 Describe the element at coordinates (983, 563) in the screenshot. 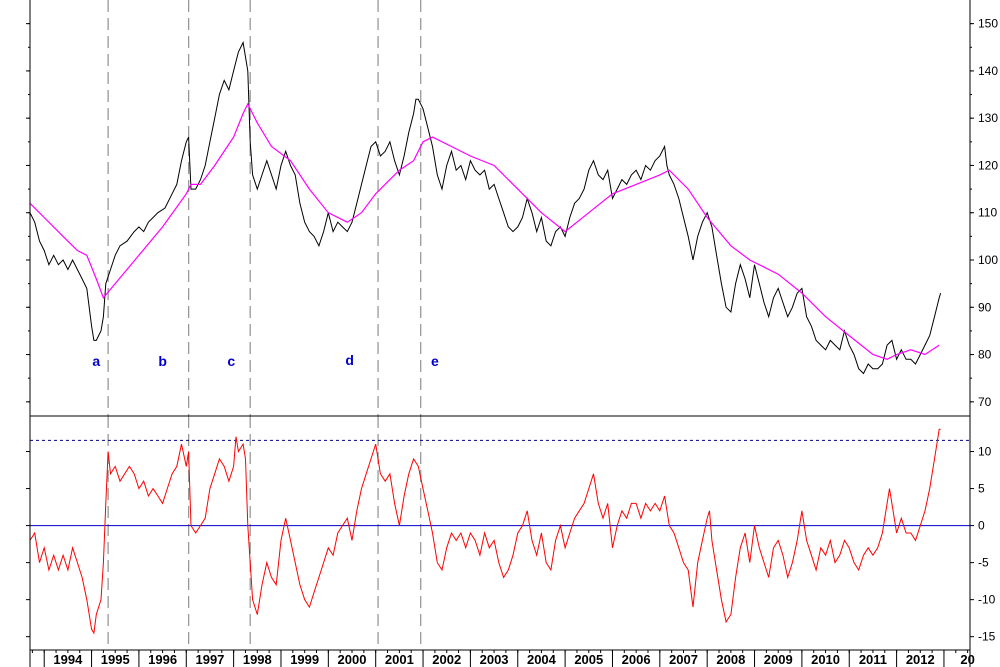

I see `y-tick-label: -5` at that location.